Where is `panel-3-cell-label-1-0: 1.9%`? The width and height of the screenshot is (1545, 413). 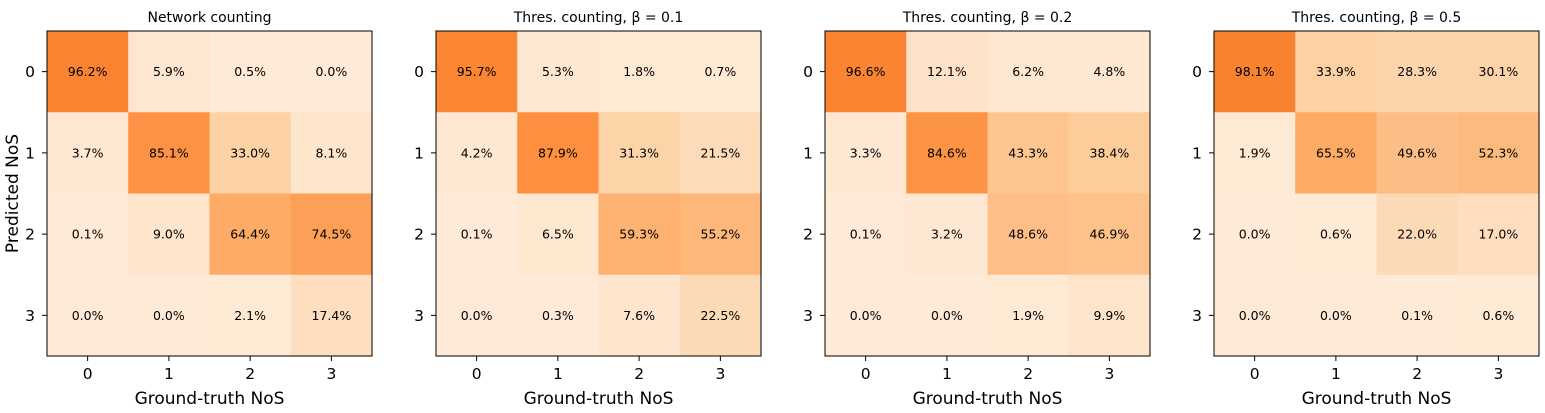
panel-3-cell-label-1-0: 1.9% is located at coordinates (1255, 152).